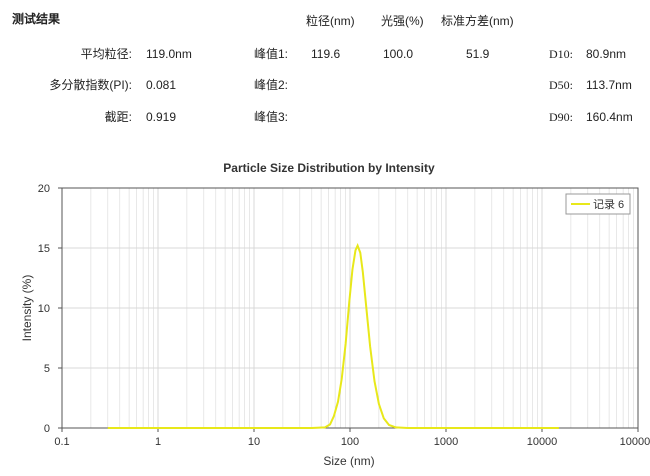  Describe the element at coordinates (606, 54) in the screenshot. I see `d10-value: 80.9nm` at that location.